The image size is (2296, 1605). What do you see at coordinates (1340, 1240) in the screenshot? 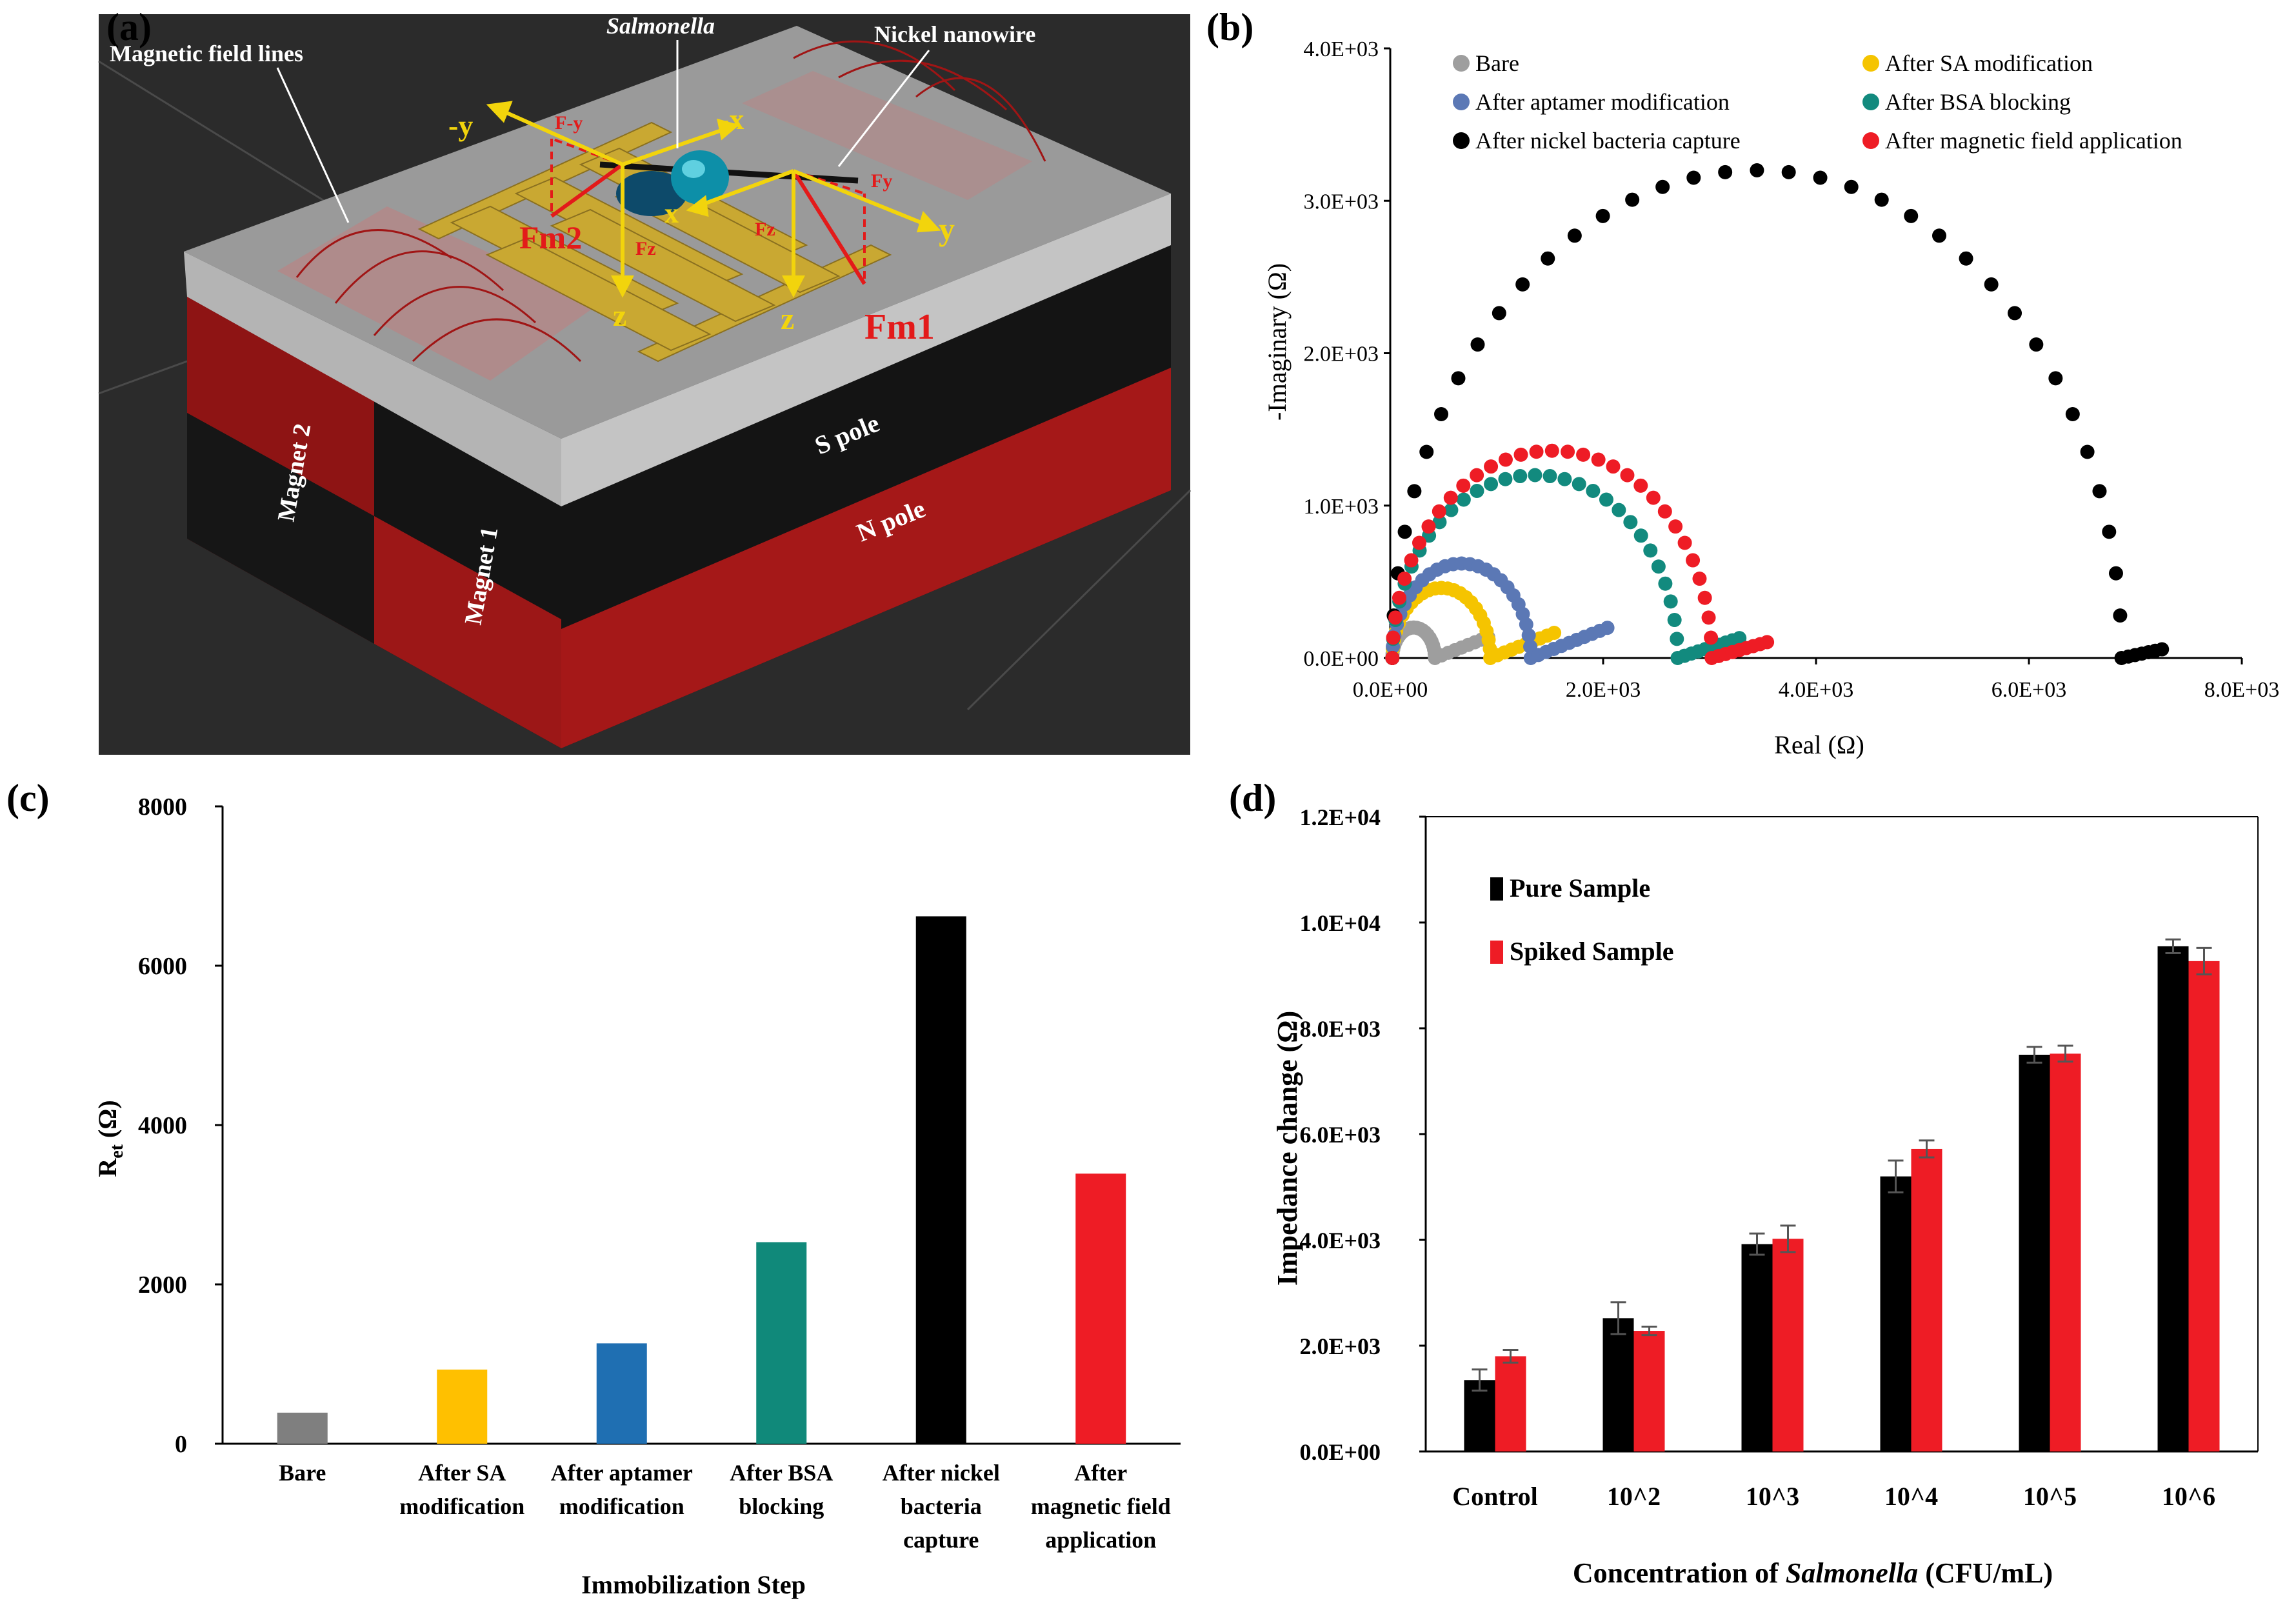
I see `impedance-y-tick-label: 4.0E+03` at bounding box center [1340, 1240].